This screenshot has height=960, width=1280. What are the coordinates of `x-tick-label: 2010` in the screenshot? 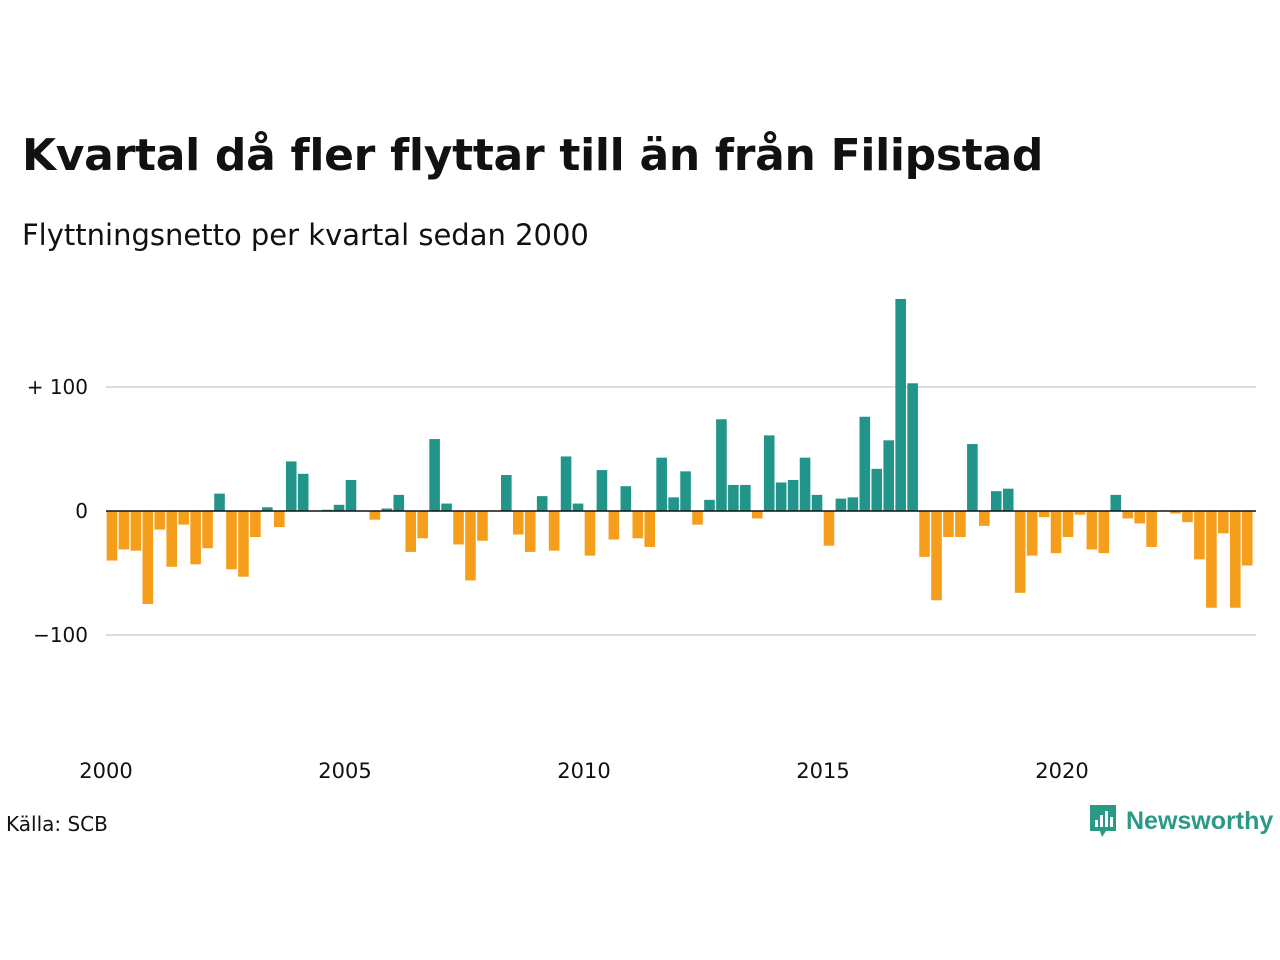 It's located at (583, 771).